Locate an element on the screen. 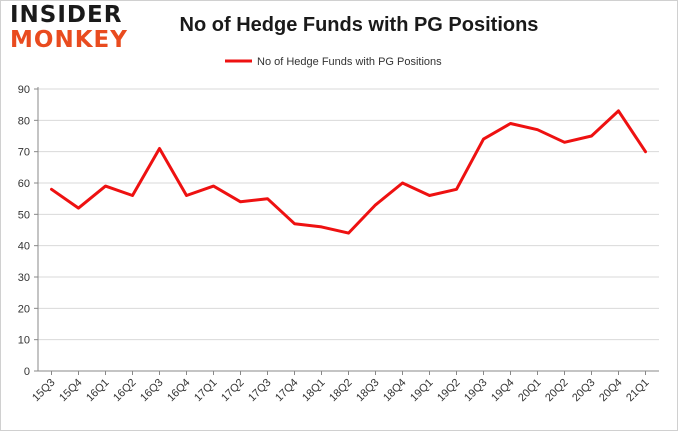  x-tick-label: 19Q3 is located at coordinates (476, 391).